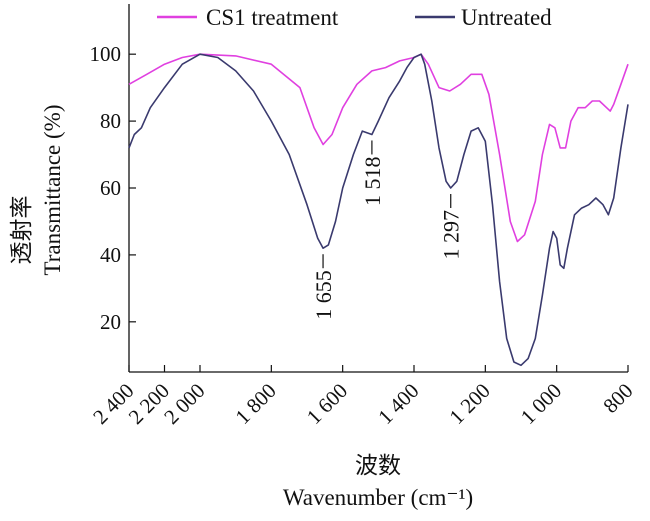  Describe the element at coordinates (110, 255) in the screenshot. I see `y-tick-label: 40` at that location.